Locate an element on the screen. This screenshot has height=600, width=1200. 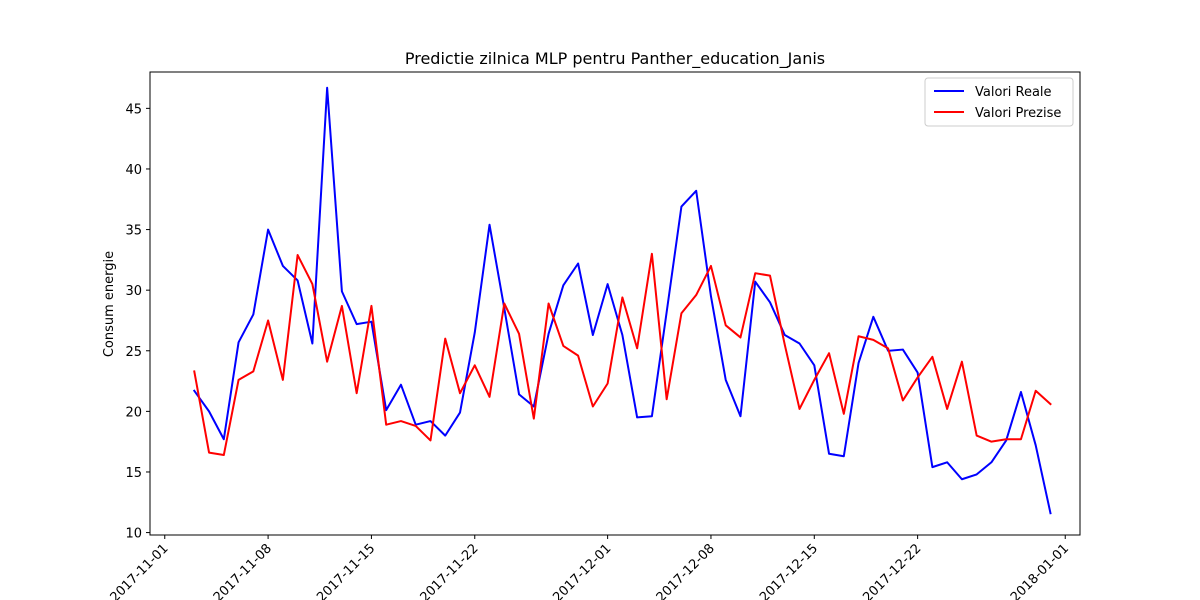
y-tick-label: 15 is located at coordinates (133, 473).